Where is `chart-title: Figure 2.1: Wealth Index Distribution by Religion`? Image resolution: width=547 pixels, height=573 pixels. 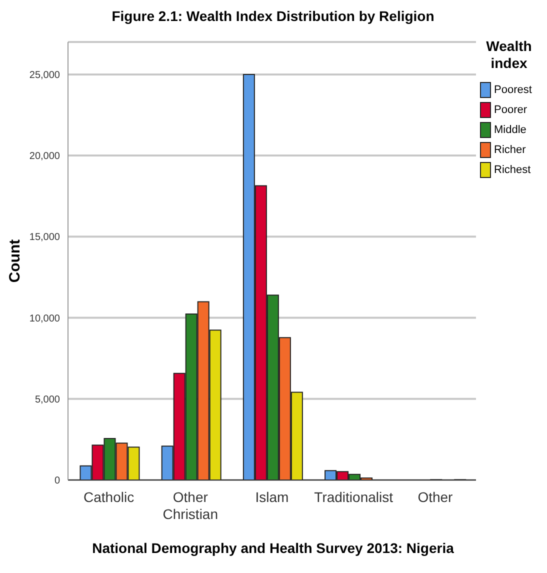 chart-title: Figure 2.1: Wealth Index Distribution by Religion is located at coordinates (273, 16).